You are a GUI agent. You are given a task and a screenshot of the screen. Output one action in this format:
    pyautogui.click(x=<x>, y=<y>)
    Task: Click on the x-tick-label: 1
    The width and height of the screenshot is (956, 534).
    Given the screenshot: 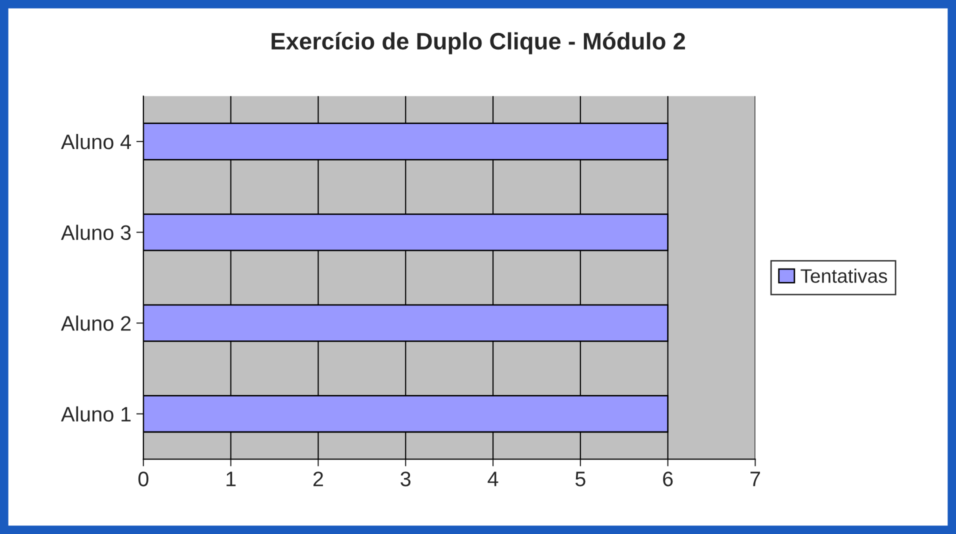 What is the action you would take?
    pyautogui.click(x=231, y=479)
    